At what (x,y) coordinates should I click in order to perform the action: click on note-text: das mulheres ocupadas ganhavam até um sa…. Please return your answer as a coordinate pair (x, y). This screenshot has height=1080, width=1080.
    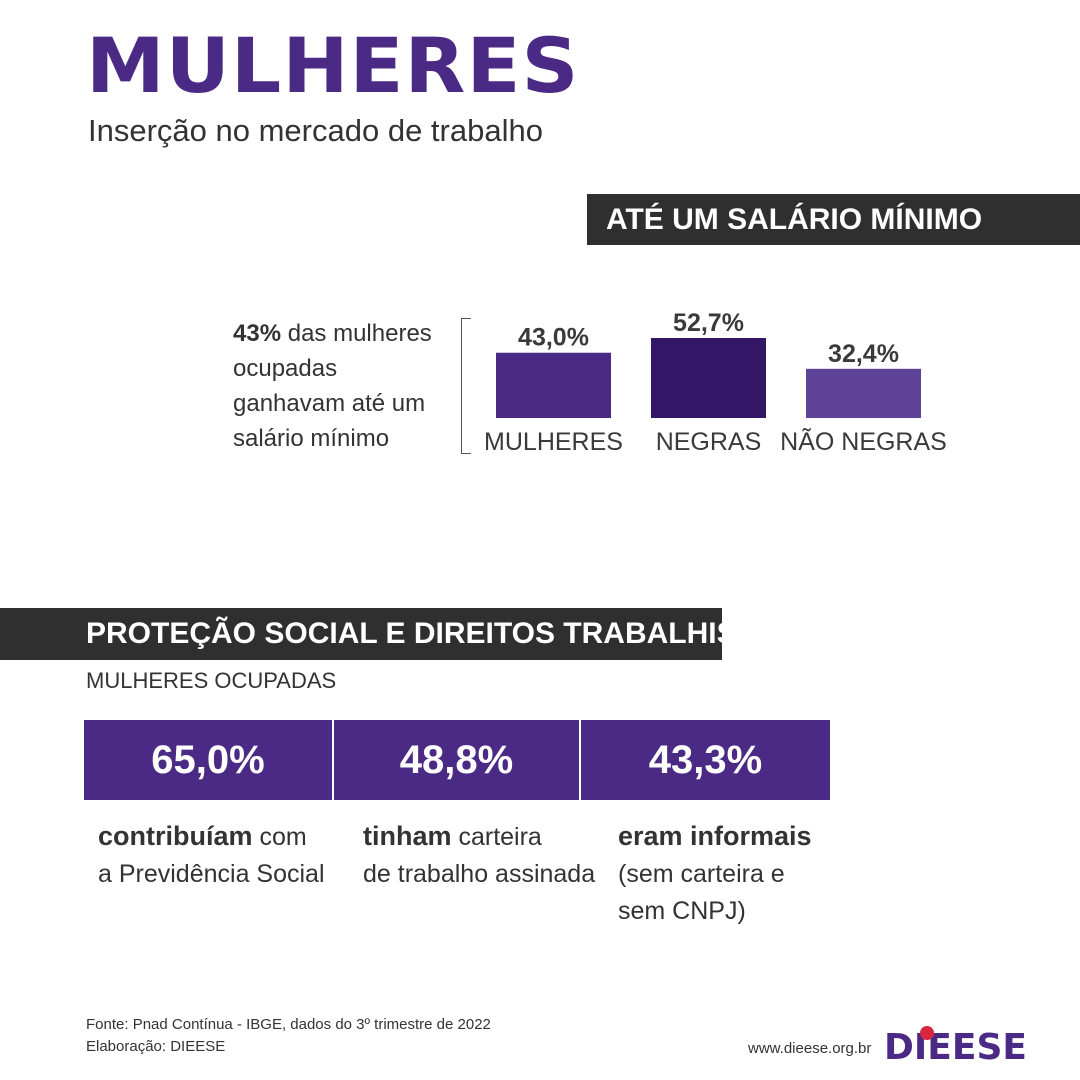
    Looking at the image, I should click on (332, 386).